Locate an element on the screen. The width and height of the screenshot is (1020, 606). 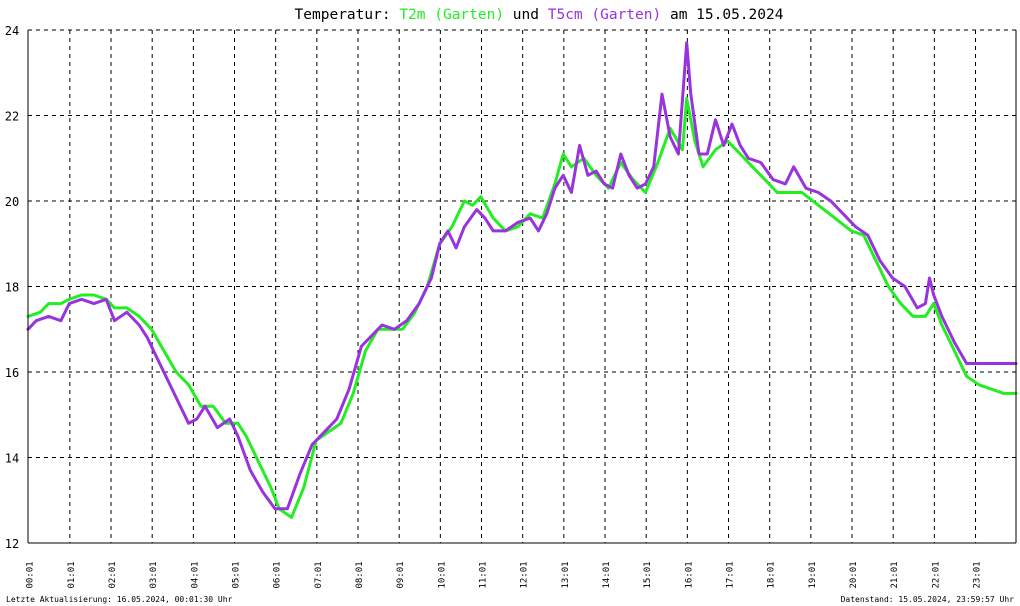
title-series2: T5cm (Garten) is located at coordinates (605, 15).